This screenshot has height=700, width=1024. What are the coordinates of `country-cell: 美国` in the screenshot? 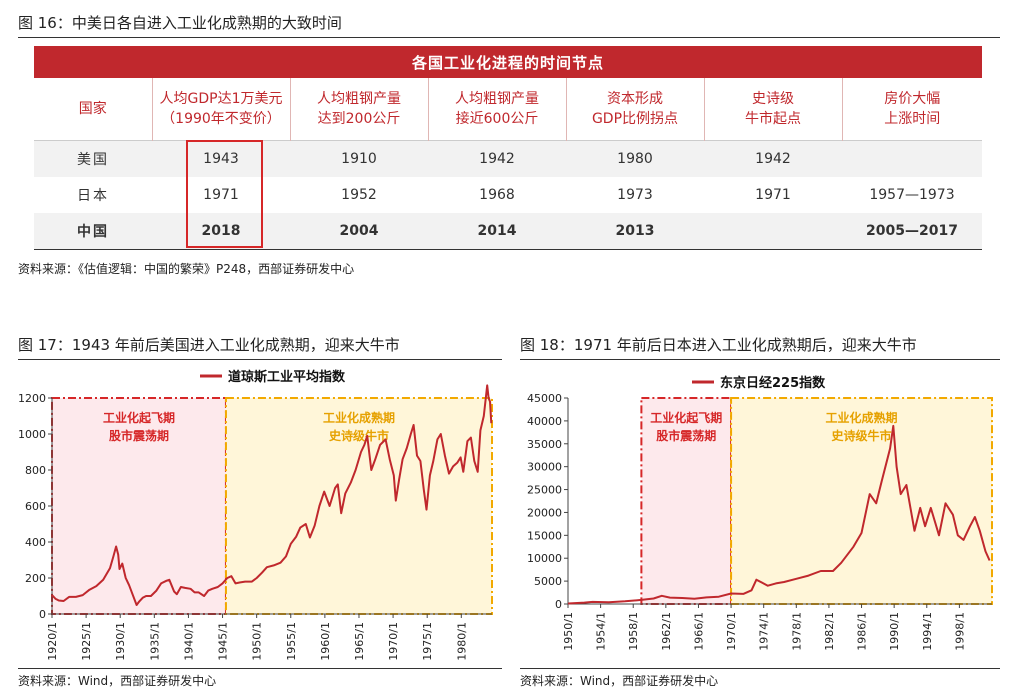 It's located at (93, 158).